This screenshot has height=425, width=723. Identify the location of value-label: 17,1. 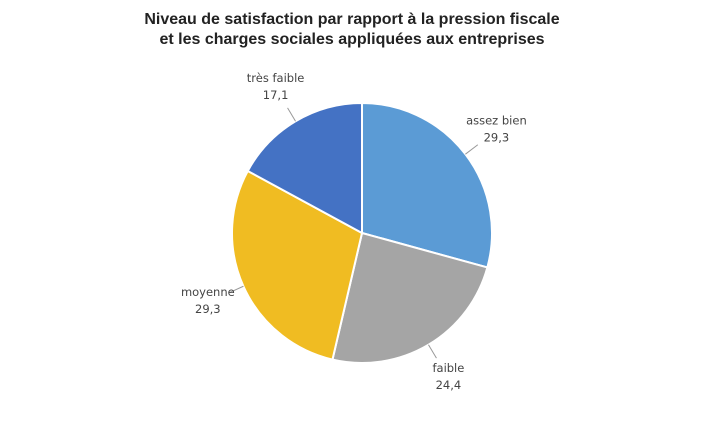
(276, 95).